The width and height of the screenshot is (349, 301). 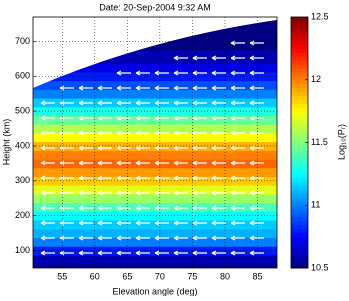 I want to click on x-tick-label: 70, so click(x=160, y=276).